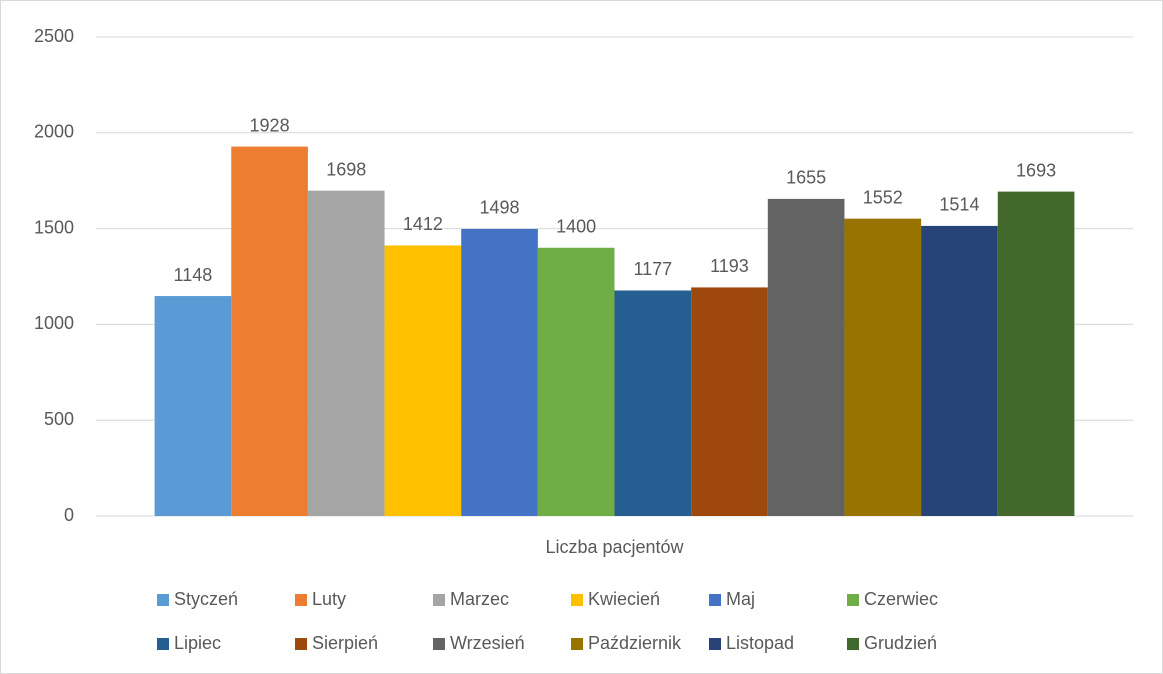  I want to click on y-tick-label: 0, so click(69, 515).